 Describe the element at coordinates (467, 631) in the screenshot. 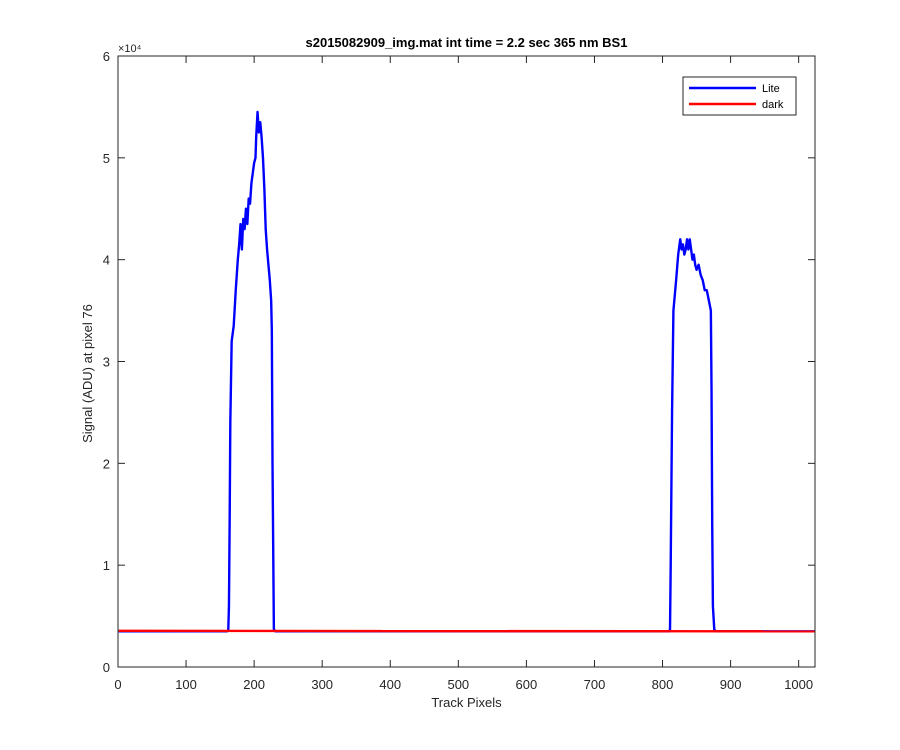

I see `series-line-dark` at that location.